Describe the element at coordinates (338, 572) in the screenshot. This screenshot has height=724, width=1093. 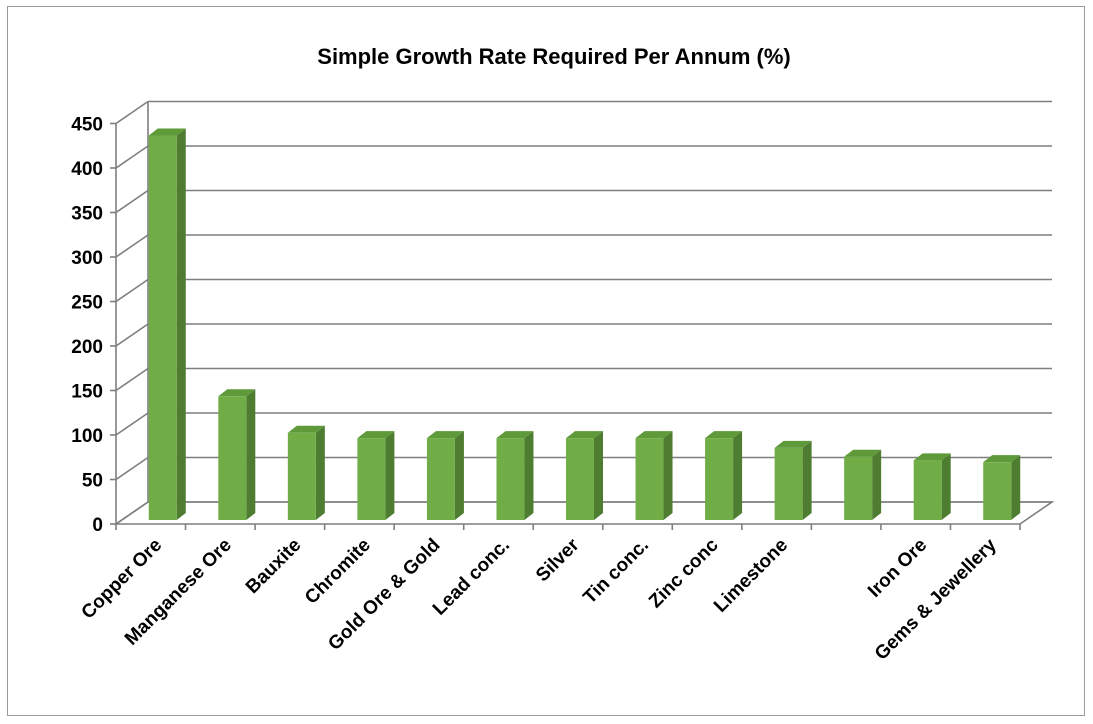
I see `x-category-label: Chromite` at that location.